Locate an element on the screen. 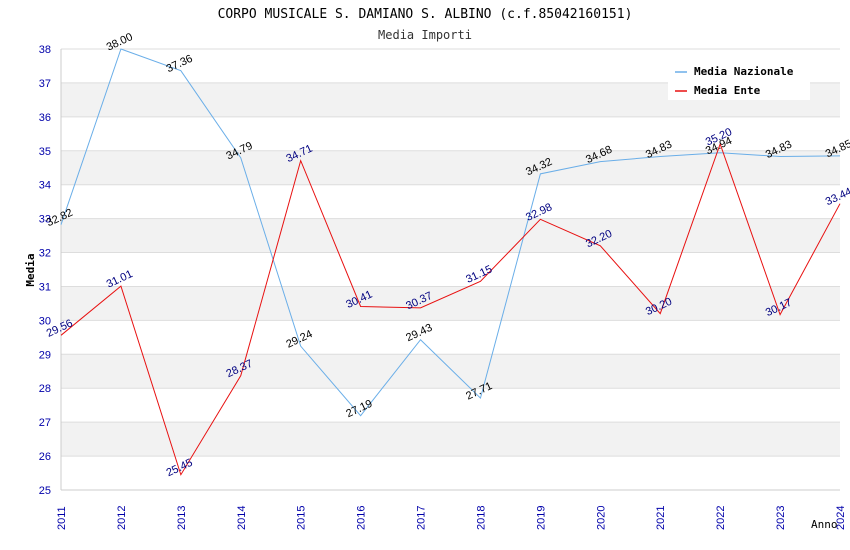  y-tick-label: 32 is located at coordinates (45, 254).